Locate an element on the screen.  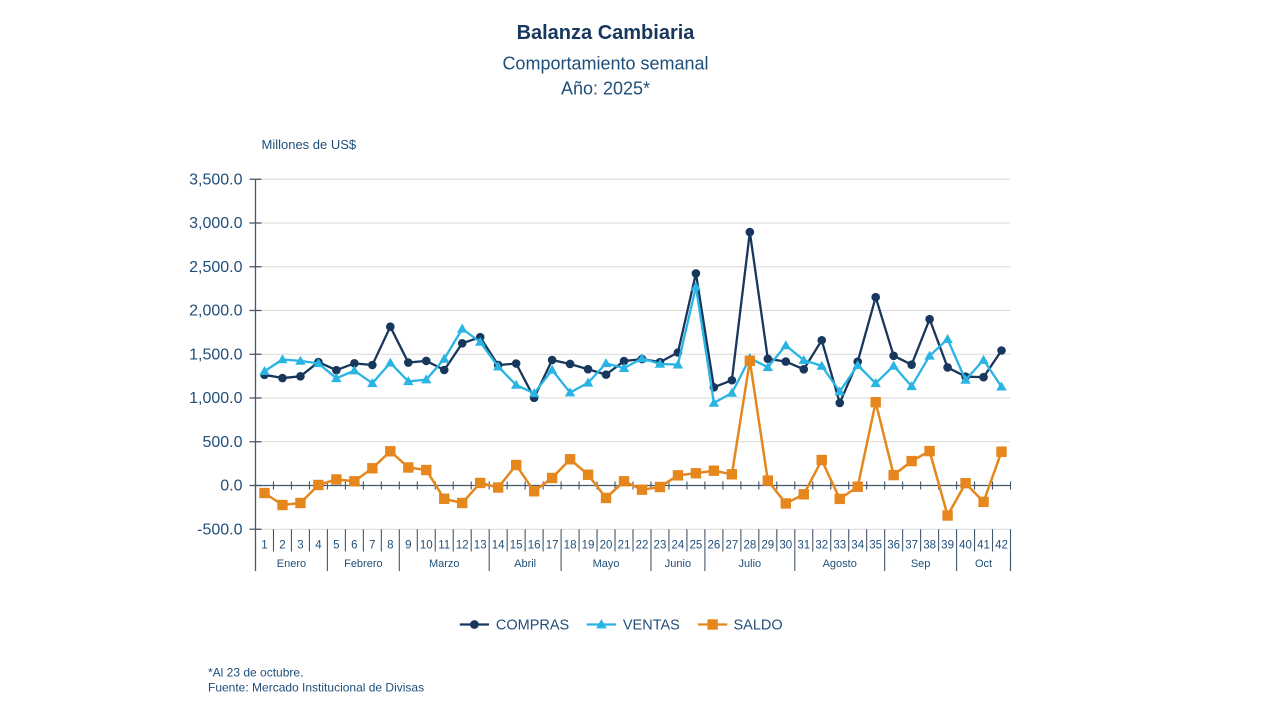
svg-text: 12 is located at coordinates (462, 546).